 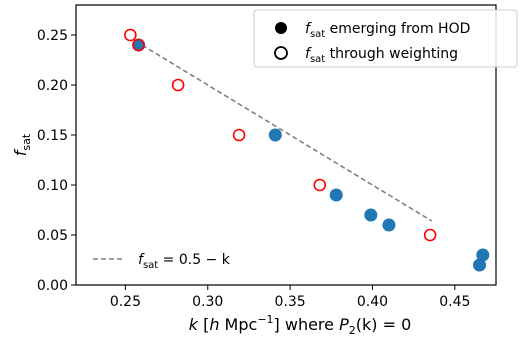 What do you see at coordinates (214, 324) in the screenshot?
I see `x-label-h: h` at bounding box center [214, 324].